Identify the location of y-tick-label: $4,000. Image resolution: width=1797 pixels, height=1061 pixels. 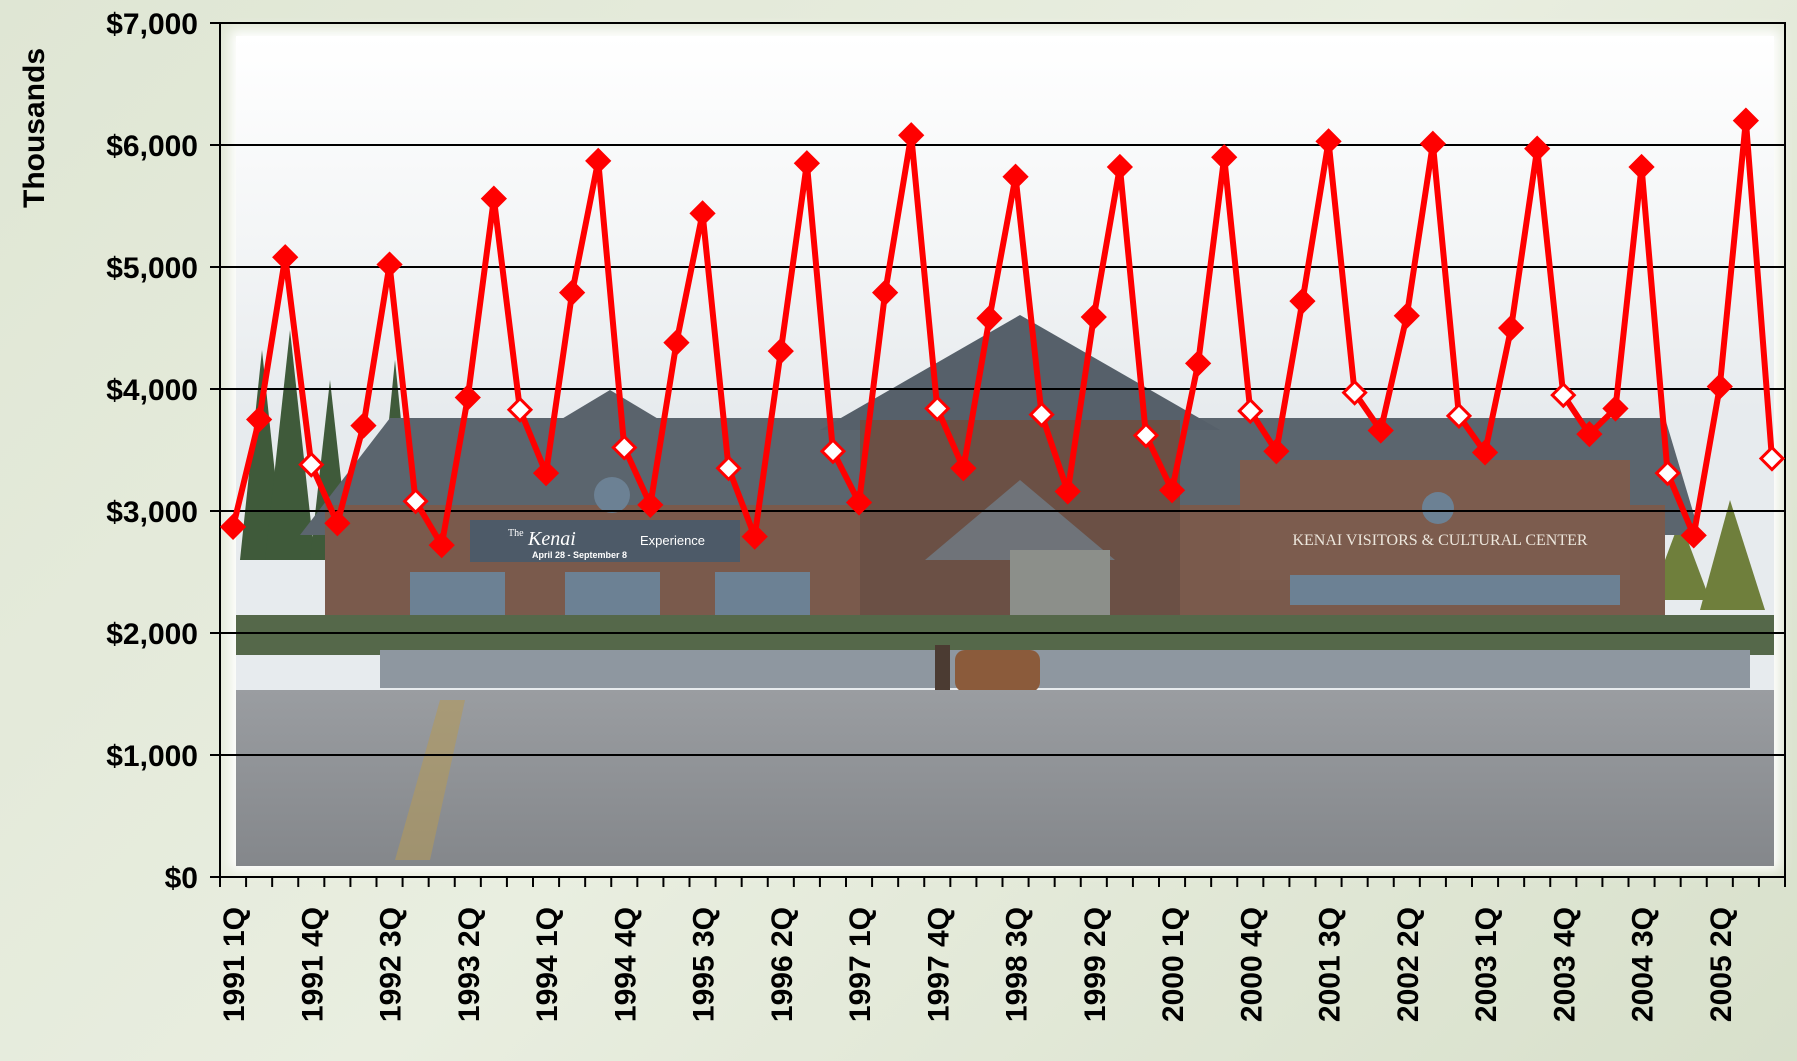
(152, 390).